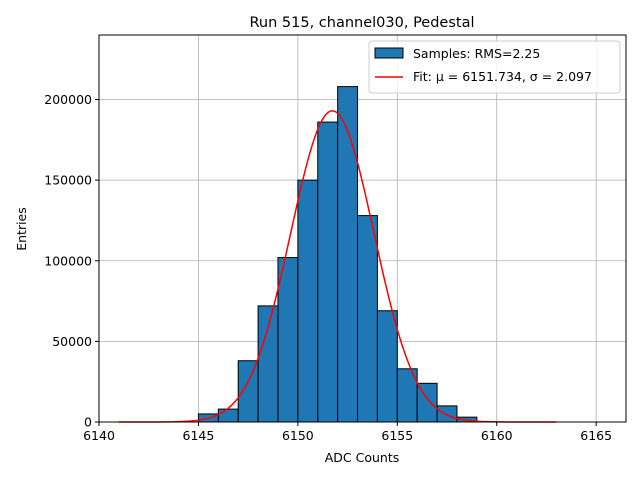  What do you see at coordinates (72, 341) in the screenshot?
I see `y-tick-label: 50000` at bounding box center [72, 341].